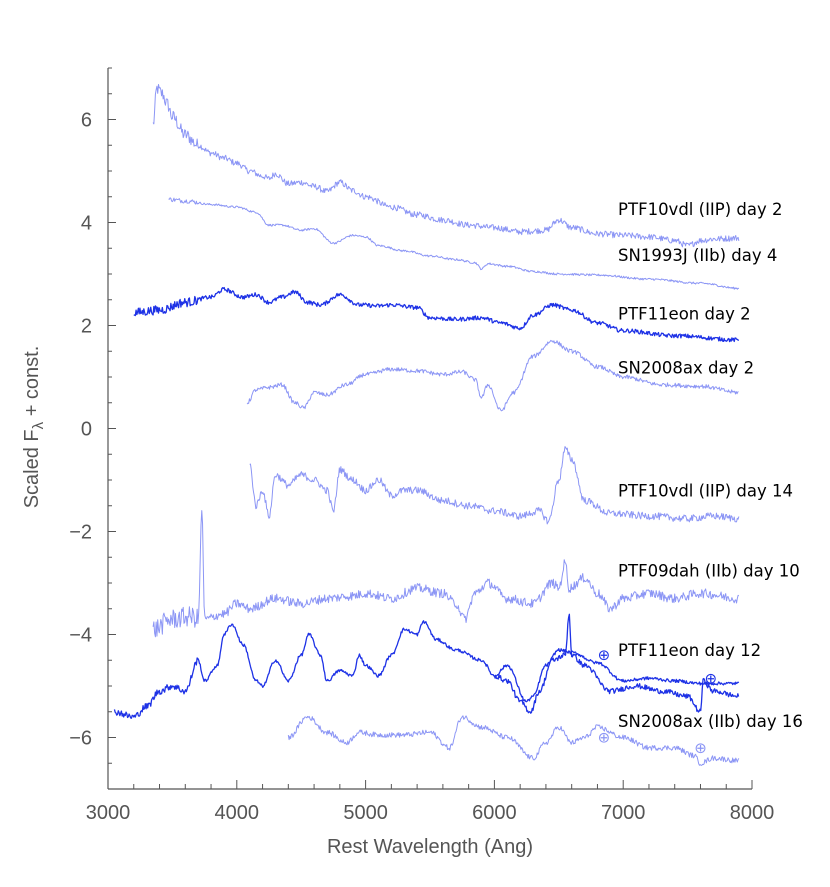 This screenshot has width=830, height=887. I want to click on spectrum-label: PTF09dah (IIb) day 10, so click(709, 570).